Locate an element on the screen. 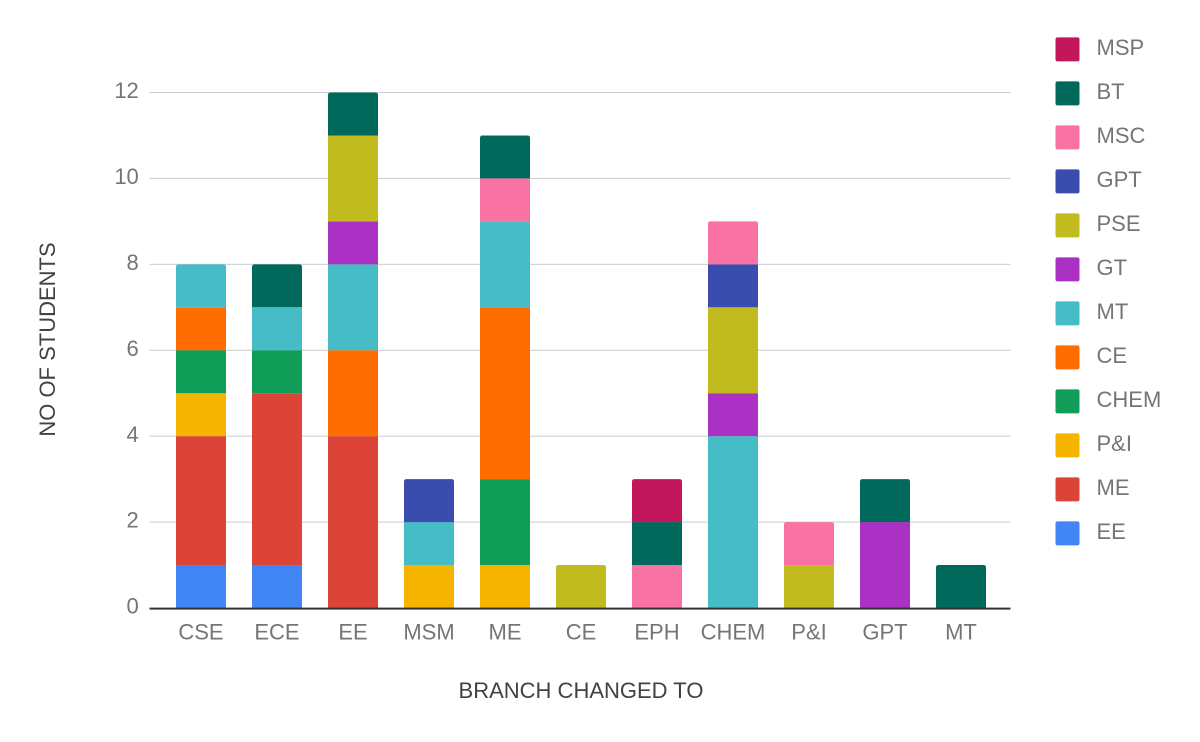 Image resolution: width=1200 pixels, height=742 pixels. svg-text: 12 is located at coordinates (126, 90).